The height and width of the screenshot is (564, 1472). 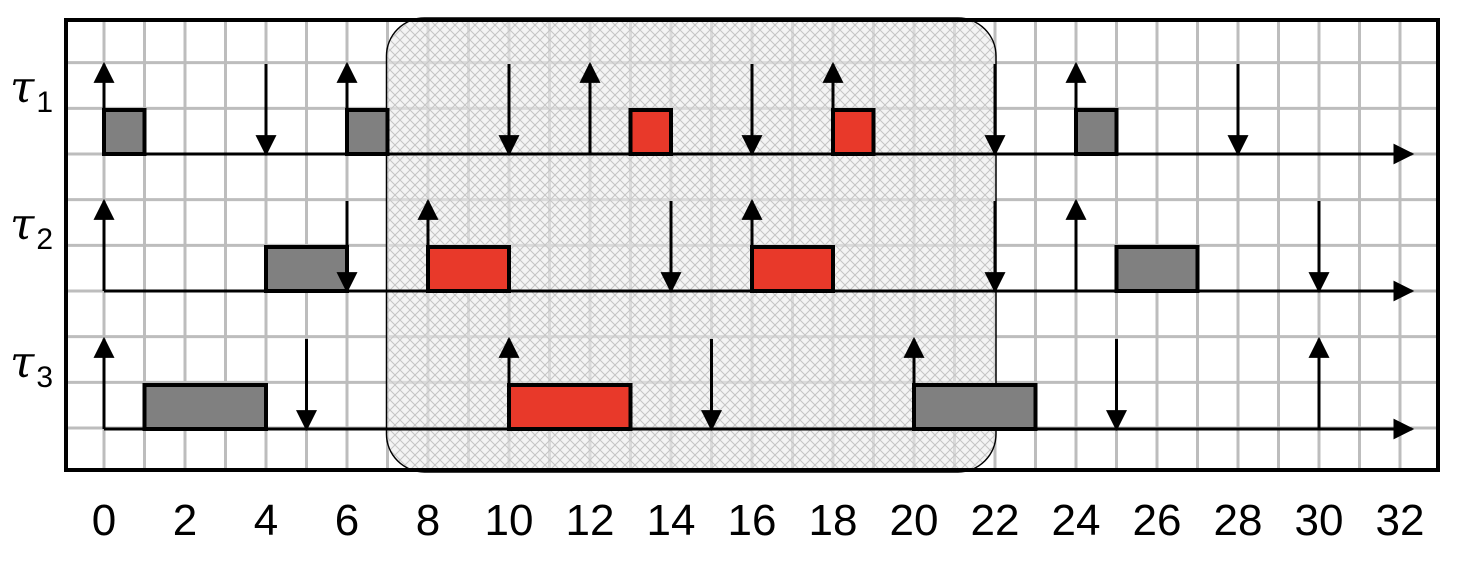 What do you see at coordinates (428, 520) in the screenshot?
I see `x-tick-label: 8` at bounding box center [428, 520].